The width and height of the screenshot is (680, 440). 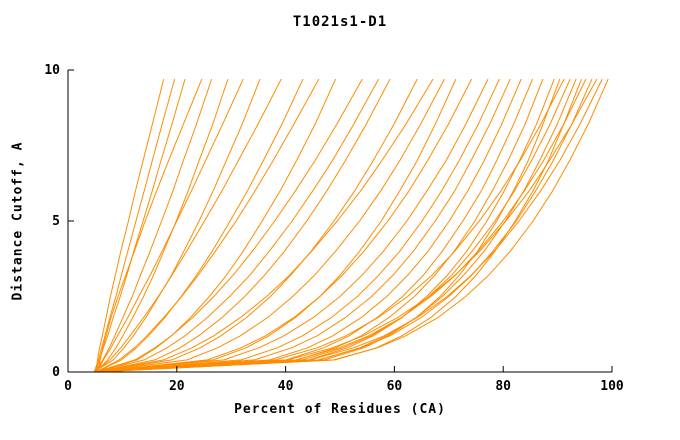 What do you see at coordinates (503, 386) in the screenshot?
I see `x-tick-label: 80` at bounding box center [503, 386].